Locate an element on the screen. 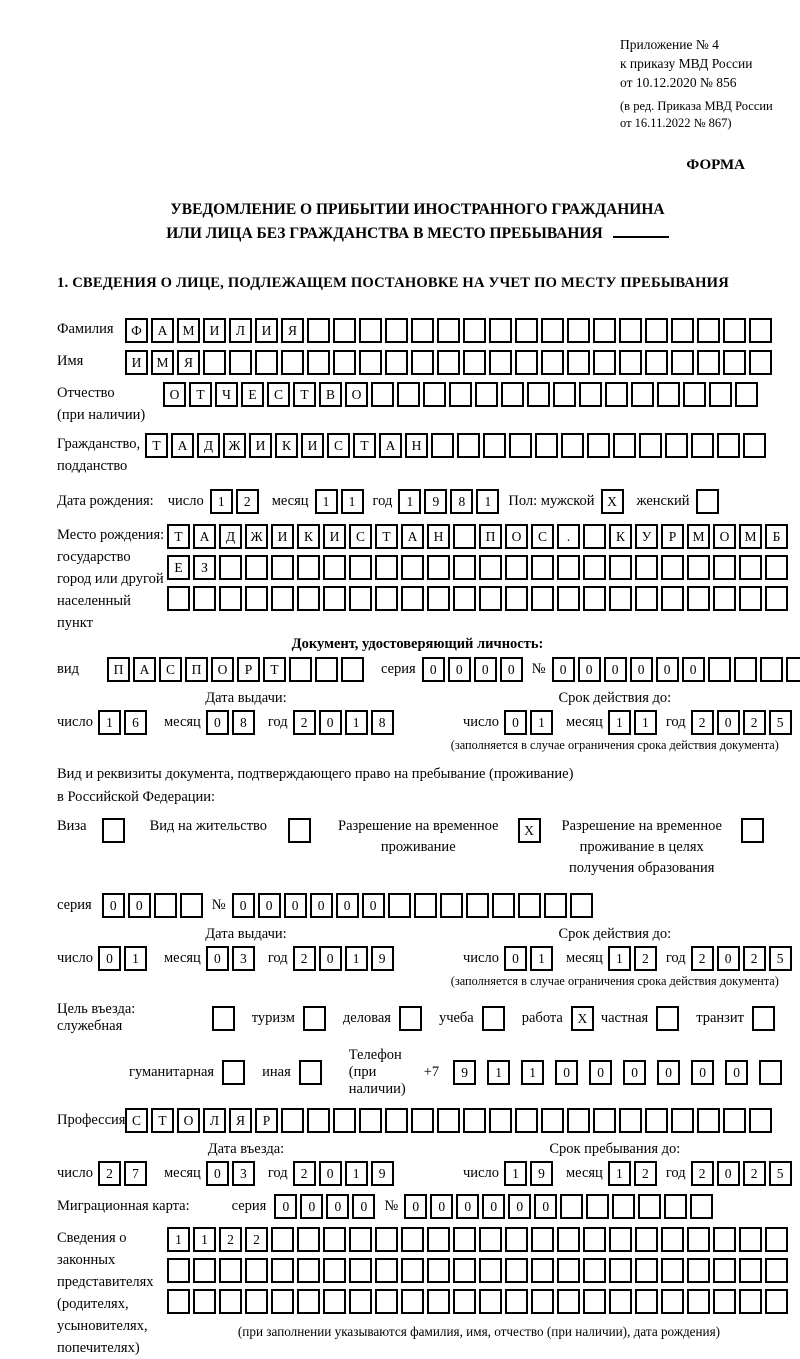 Image resolution: width=800 pixels, height=1359 pixels. char-cell: О is located at coordinates (516, 537).